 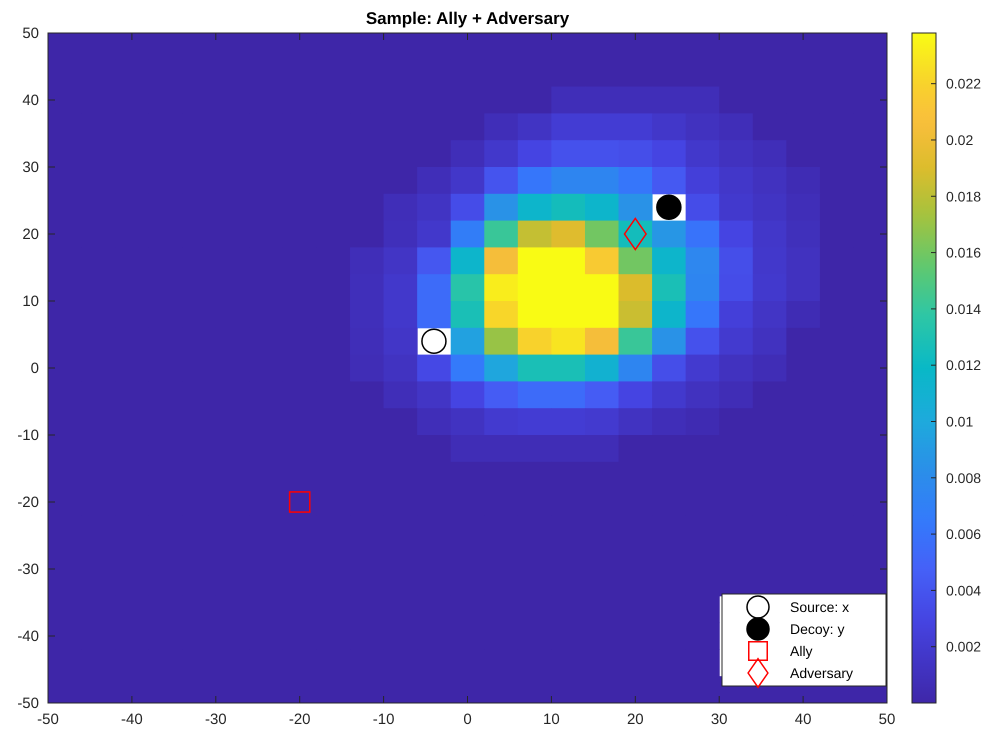 What do you see at coordinates (30, 33) in the screenshot?
I see `y-tick-label: 50` at bounding box center [30, 33].